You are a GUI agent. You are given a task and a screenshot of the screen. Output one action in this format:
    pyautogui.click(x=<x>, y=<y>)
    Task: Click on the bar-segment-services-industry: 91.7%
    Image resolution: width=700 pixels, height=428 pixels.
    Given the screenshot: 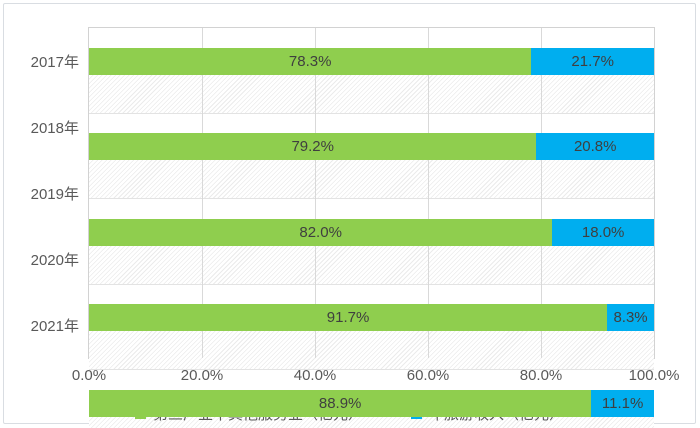 What is the action you would take?
    pyautogui.click(x=348, y=317)
    